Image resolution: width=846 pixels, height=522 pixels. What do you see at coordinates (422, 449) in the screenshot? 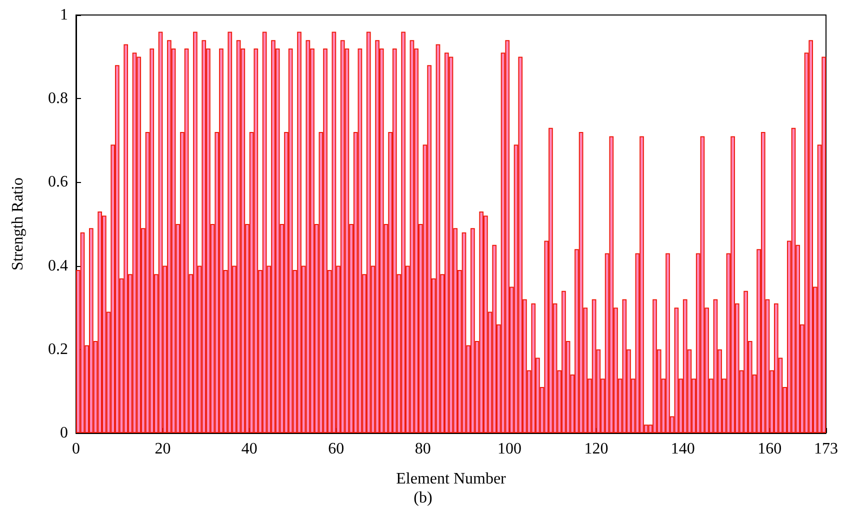
I see `x-tick-label: 80` at bounding box center [422, 449].